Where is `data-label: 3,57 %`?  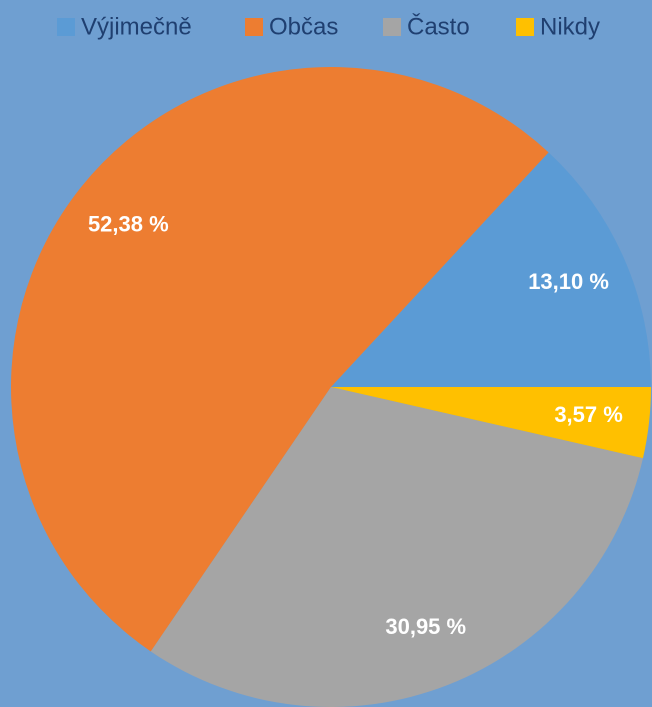 data-label: 3,57 % is located at coordinates (588, 414).